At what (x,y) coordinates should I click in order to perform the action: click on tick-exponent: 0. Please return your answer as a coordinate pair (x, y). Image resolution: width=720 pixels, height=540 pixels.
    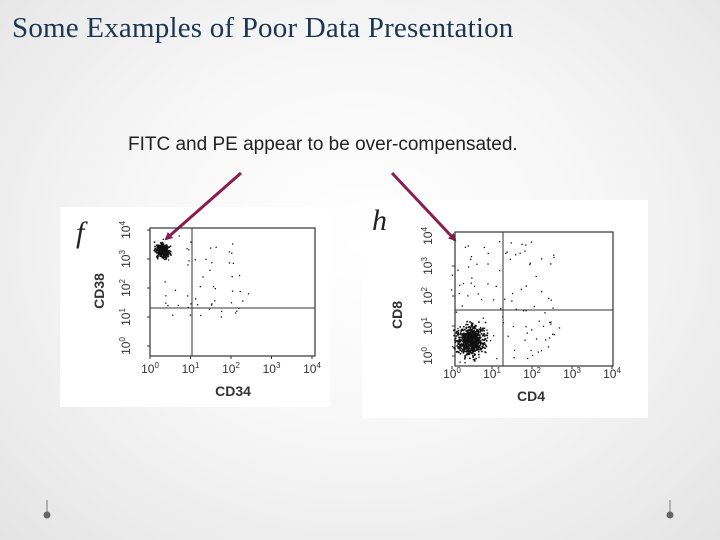
    Looking at the image, I should click on (156, 365).